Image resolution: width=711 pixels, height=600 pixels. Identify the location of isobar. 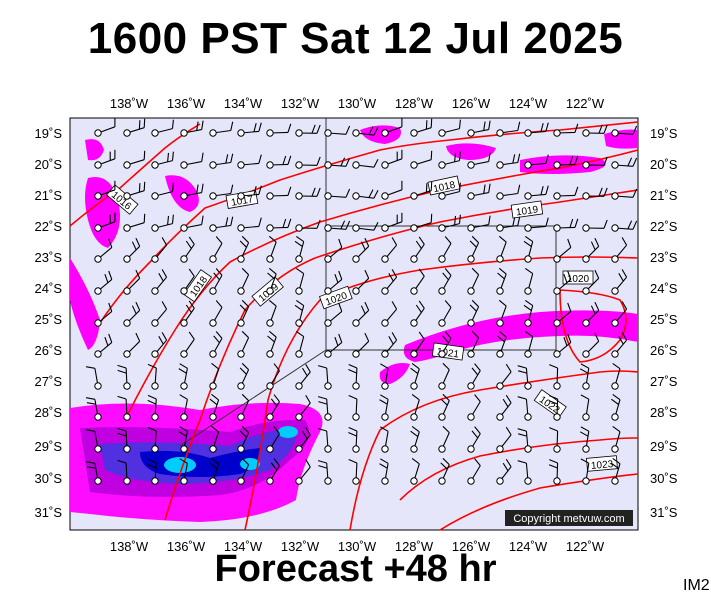
(539, 502).